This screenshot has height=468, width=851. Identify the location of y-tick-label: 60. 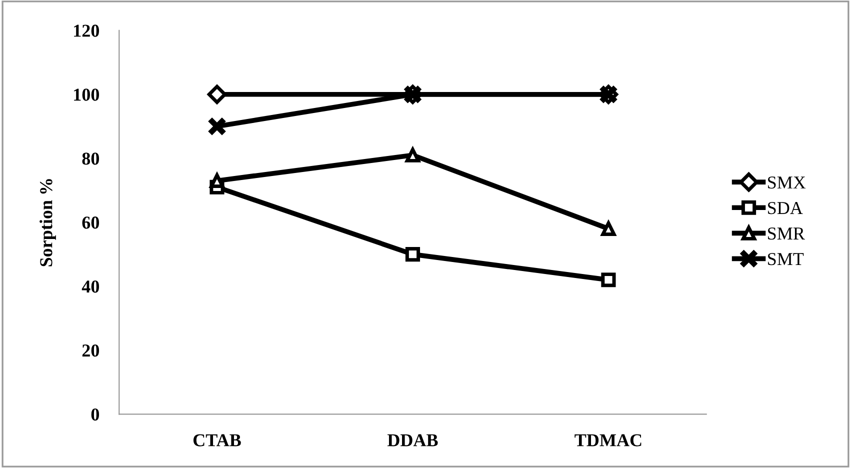
(91, 222).